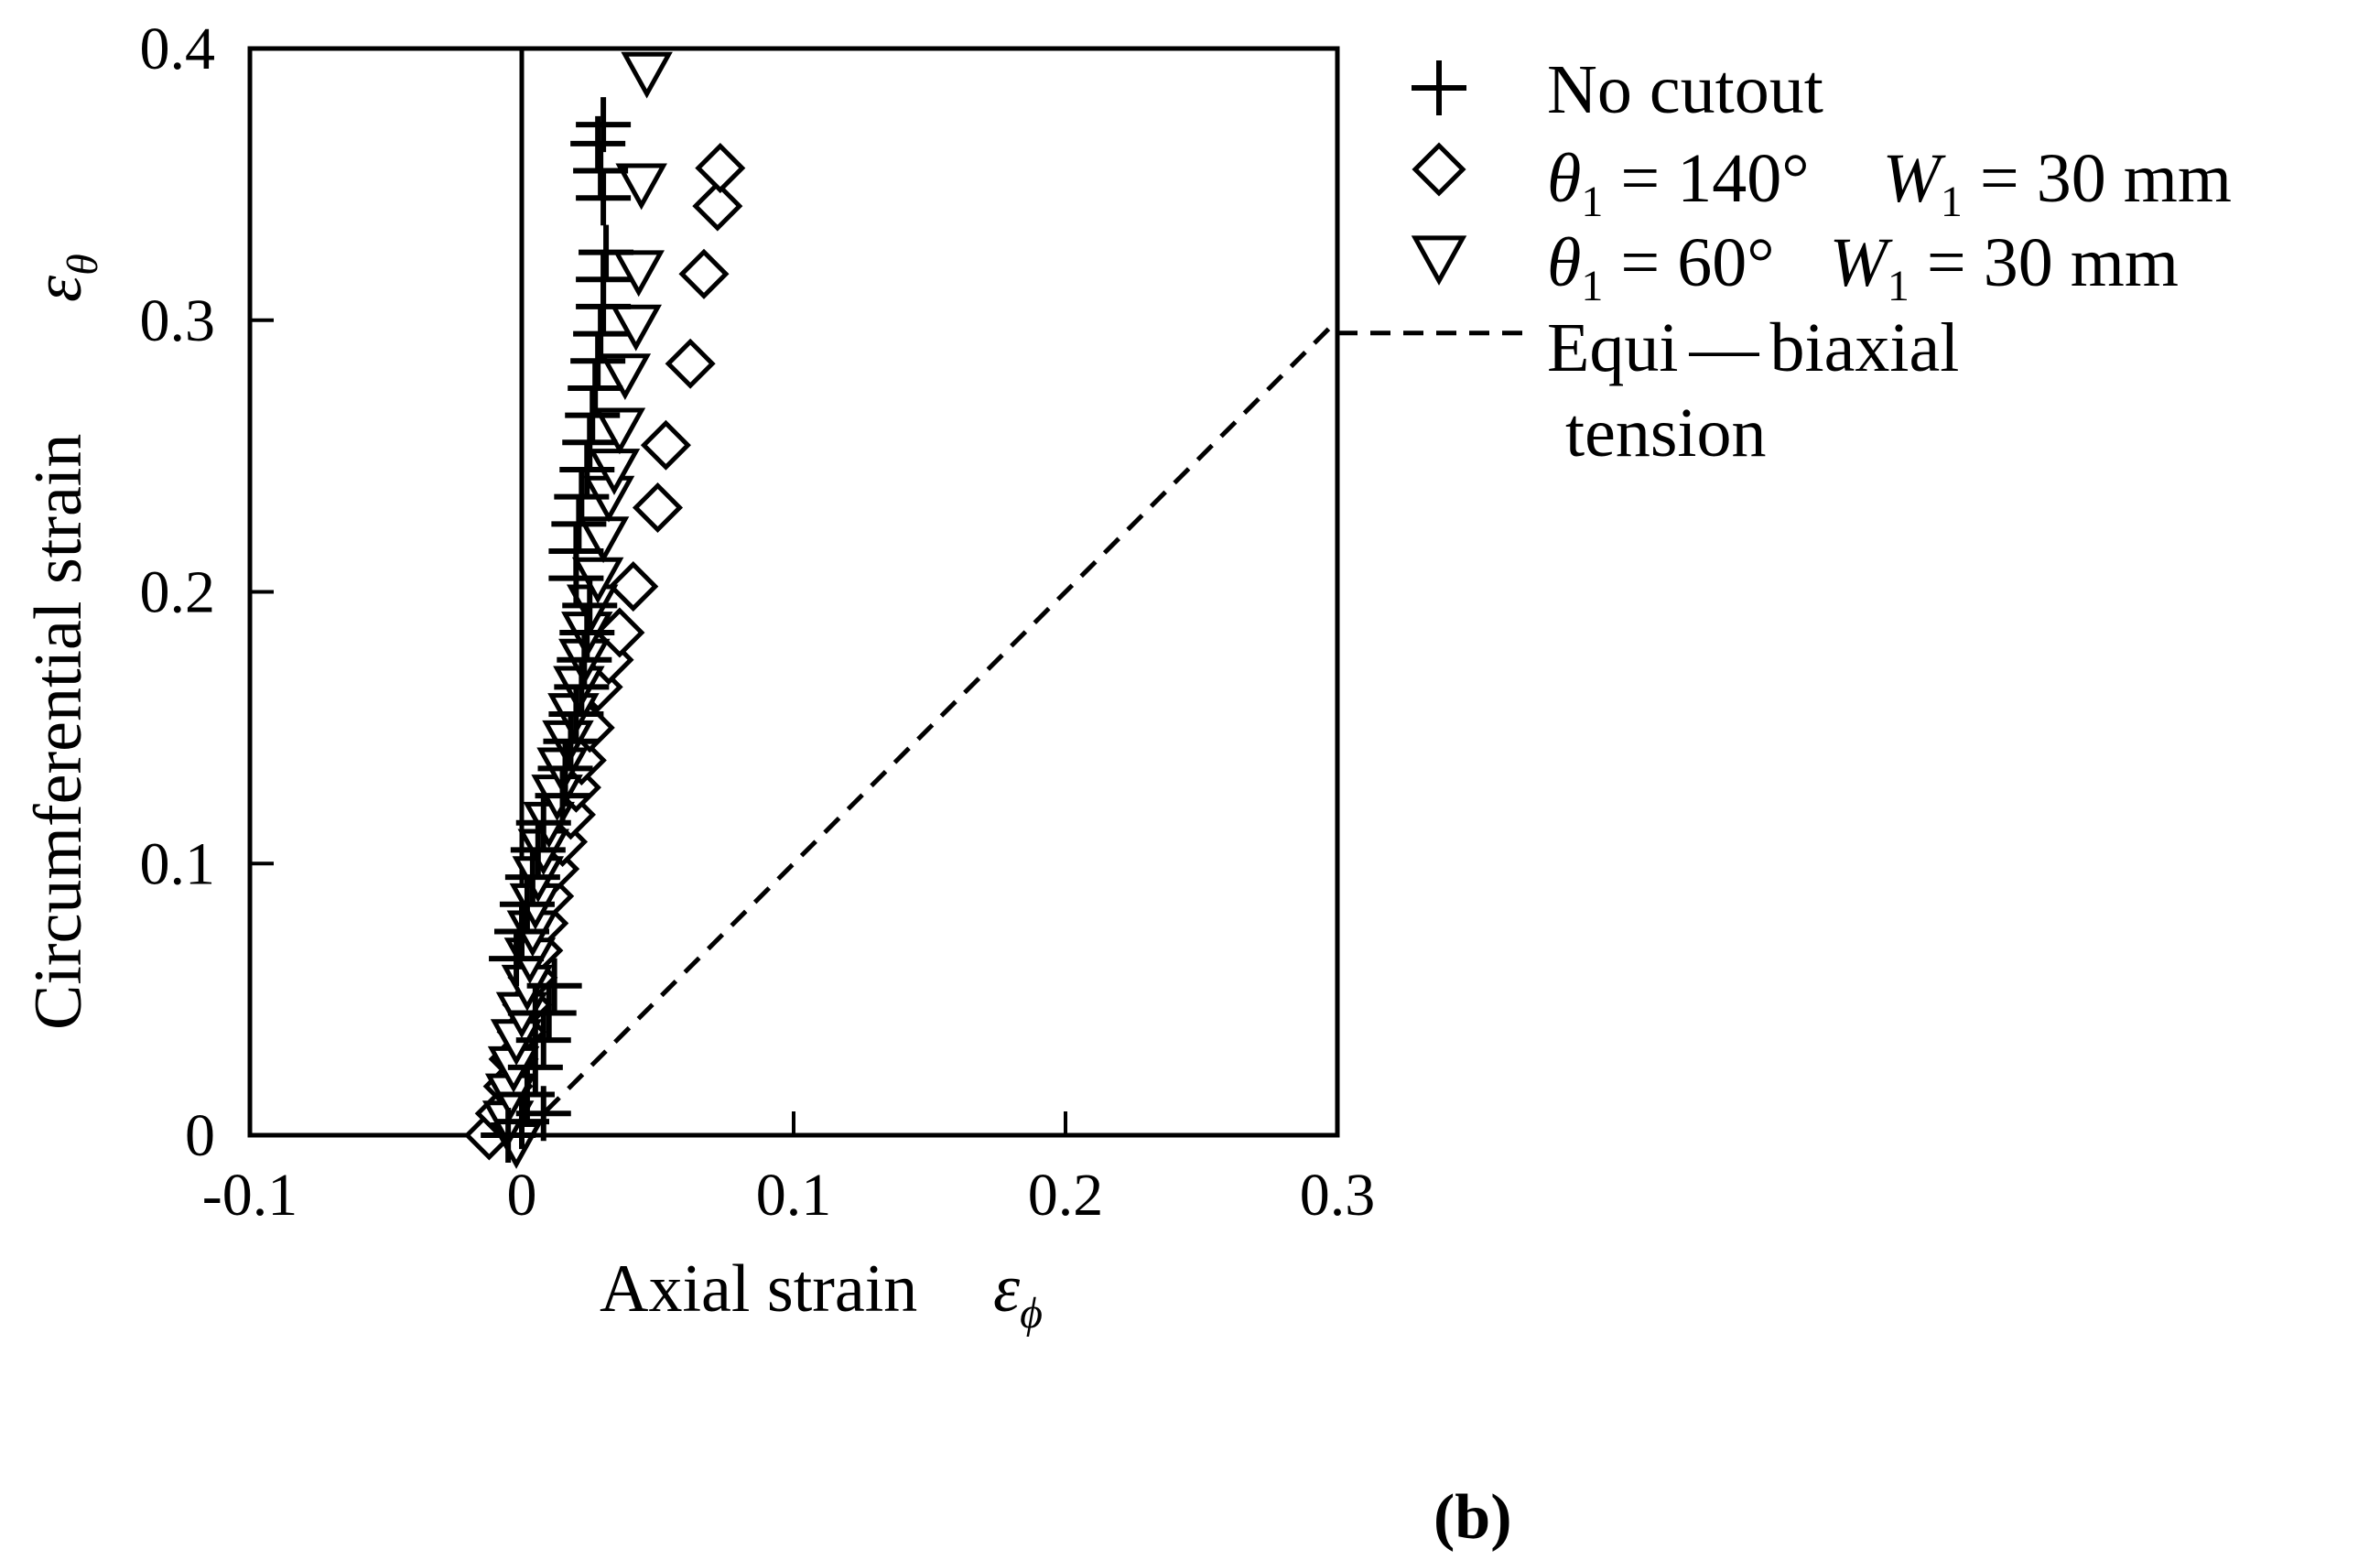 Image resolution: width=2380 pixels, height=1560 pixels. I want to click on legend-marker-plus, so click(1439, 87).